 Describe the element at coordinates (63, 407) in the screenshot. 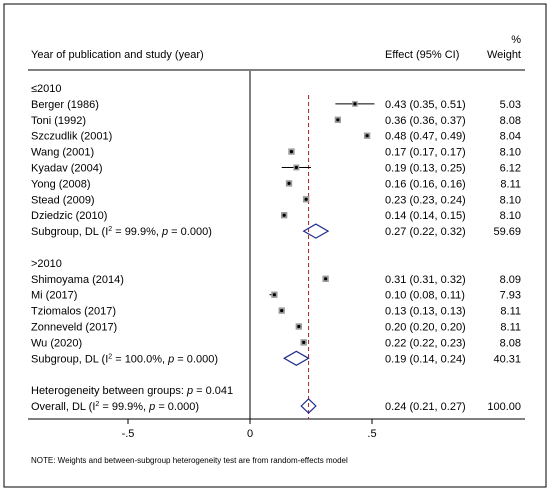

I see `overall-label-text: Overall, DL (I` at that location.